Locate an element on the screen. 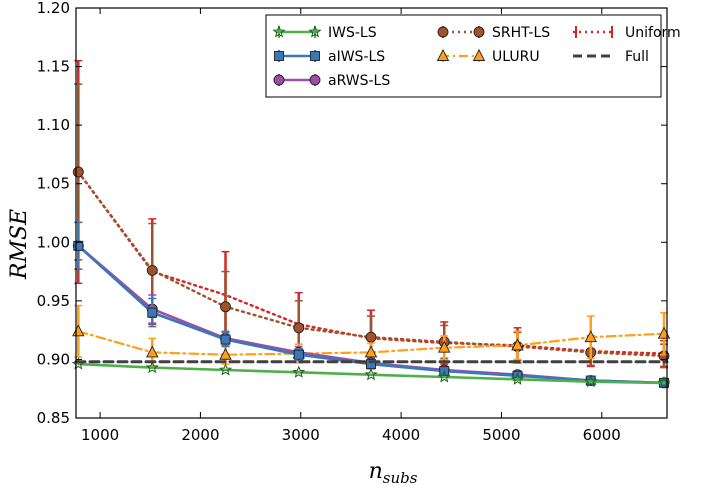 The height and width of the screenshot is (486, 723). x-axis-label-sub: subs is located at coordinates (400, 477).